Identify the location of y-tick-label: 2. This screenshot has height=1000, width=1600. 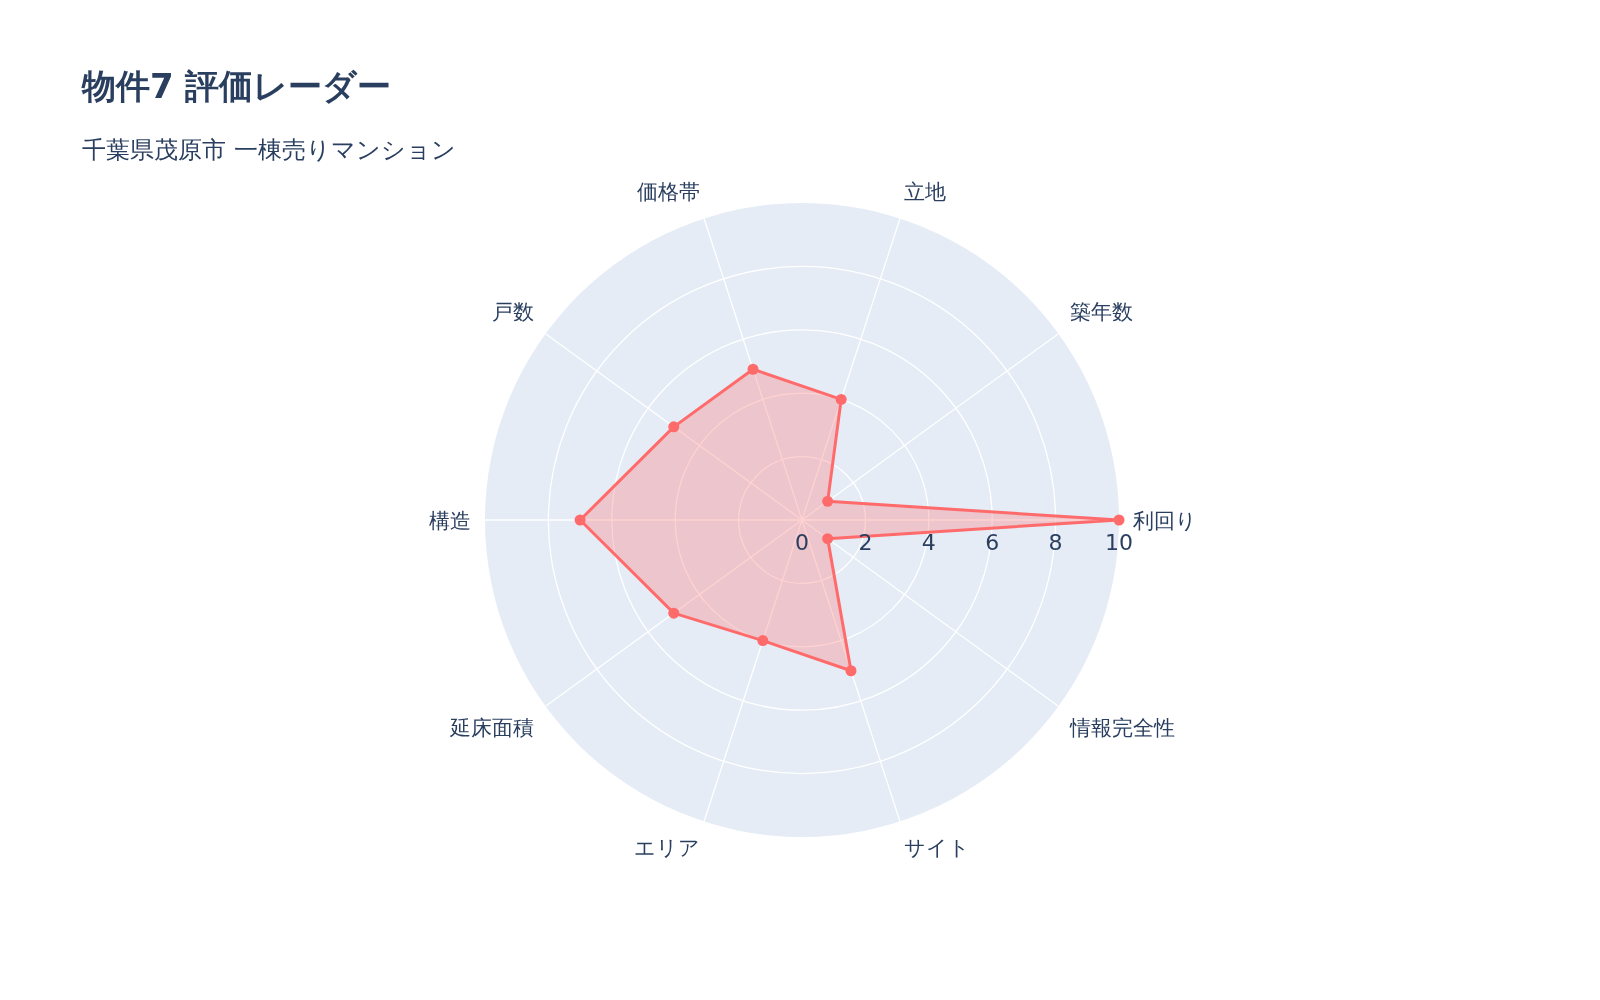
(865, 542).